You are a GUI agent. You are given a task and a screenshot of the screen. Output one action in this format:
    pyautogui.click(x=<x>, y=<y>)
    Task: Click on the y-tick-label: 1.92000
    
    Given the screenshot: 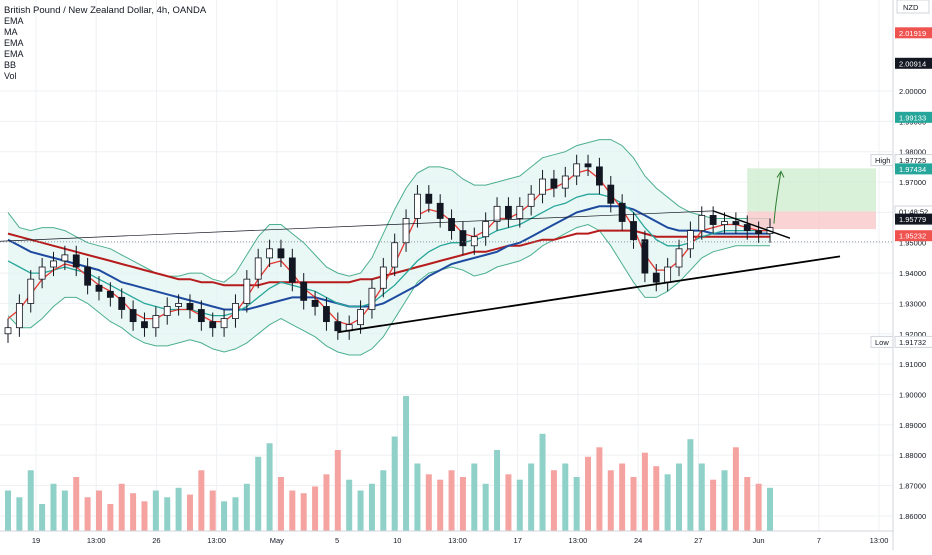 What is the action you would take?
    pyautogui.click(x=912, y=334)
    